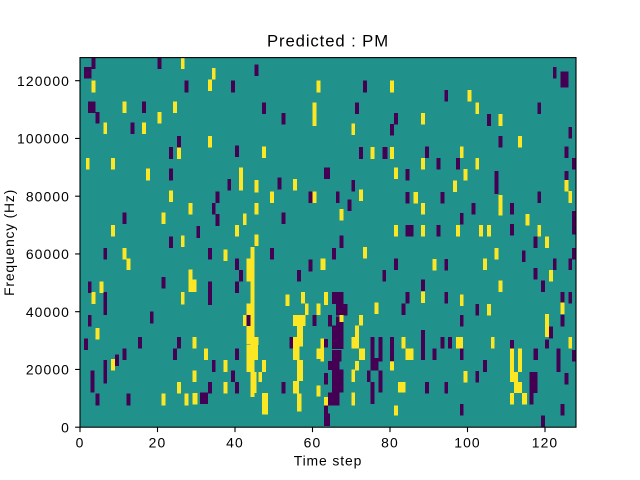  Describe the element at coordinates (235, 442) in the screenshot. I see `svg-text: 40` at that location.